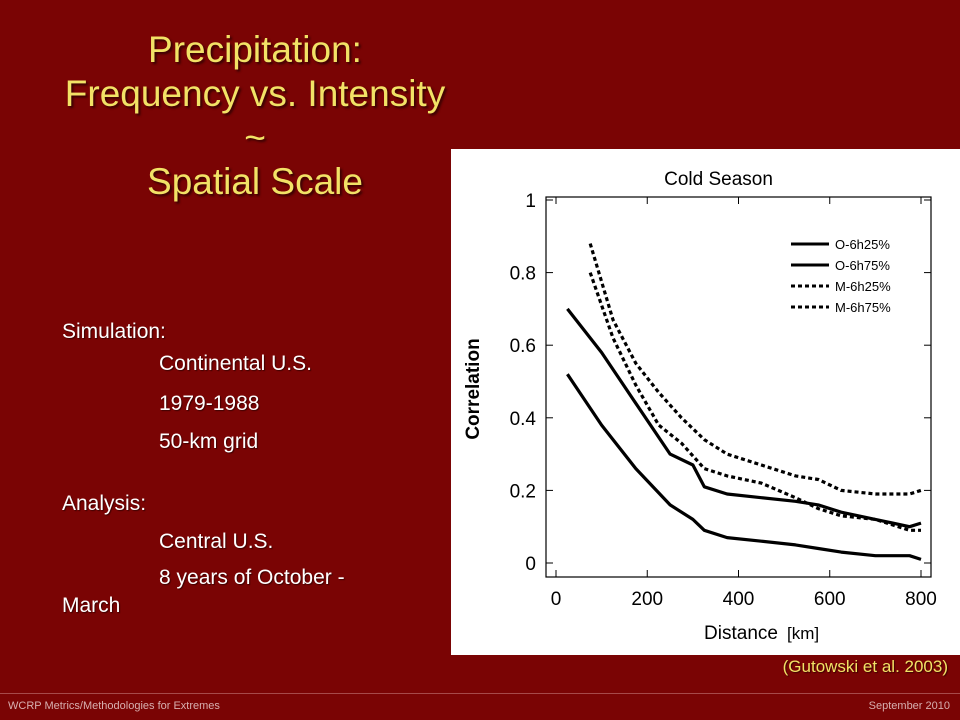 The image size is (960, 720). I want to click on footer-left: WCRP Metrics/Methodologies for Extremes, so click(114, 706).